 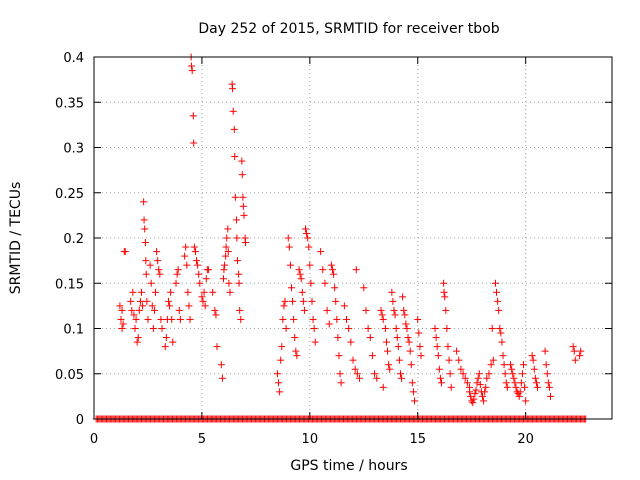 I want to click on x-tick-label: 5, so click(x=202, y=439).